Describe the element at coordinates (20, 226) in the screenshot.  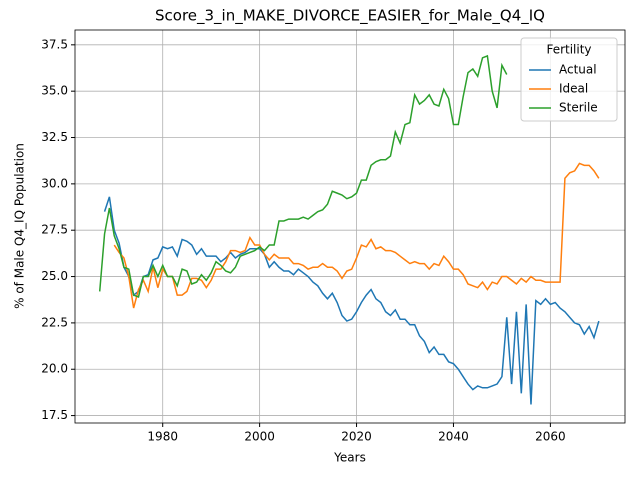
I see `y-axis-label: % of Male Q4_IQ Population` at that location.